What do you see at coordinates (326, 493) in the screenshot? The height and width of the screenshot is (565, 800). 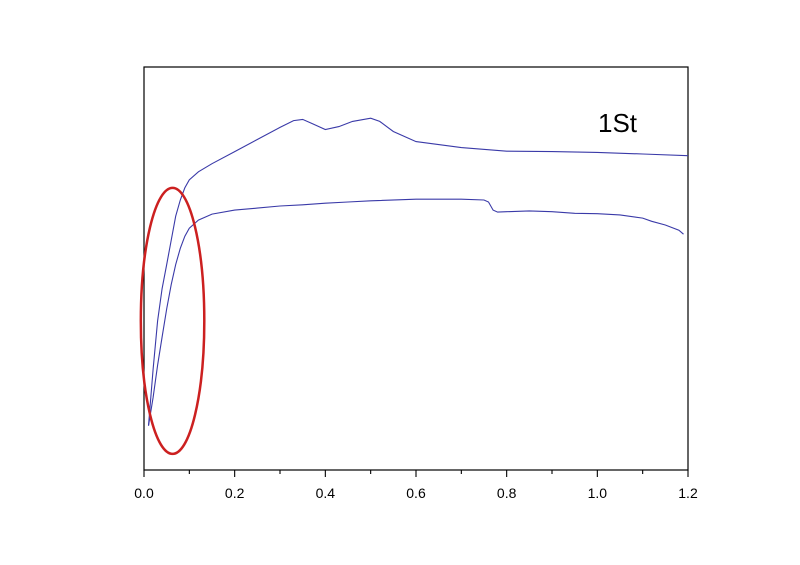 I see `x-tick-label: 0.4` at bounding box center [326, 493].